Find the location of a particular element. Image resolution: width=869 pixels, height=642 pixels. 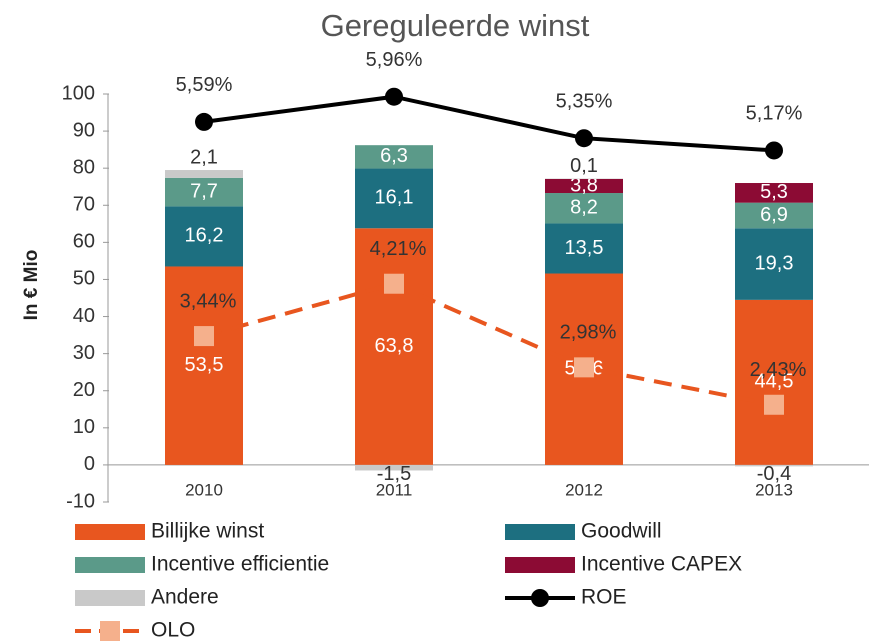

data-label: 19,3 is located at coordinates (774, 263).